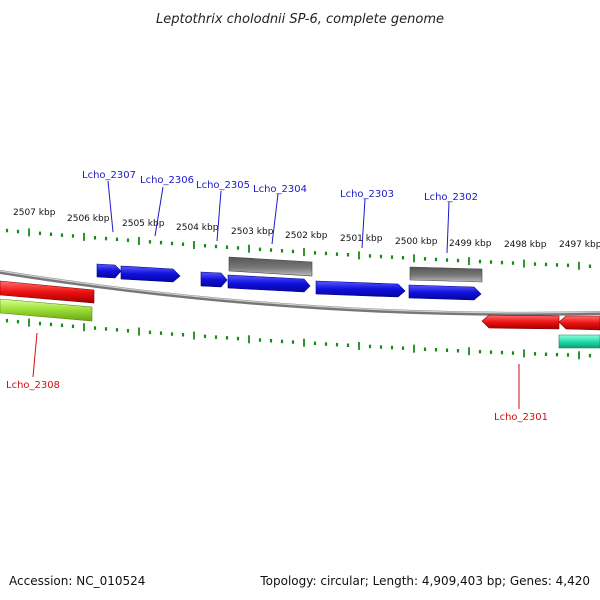  I want to click on teal-feature, so click(579, 341).